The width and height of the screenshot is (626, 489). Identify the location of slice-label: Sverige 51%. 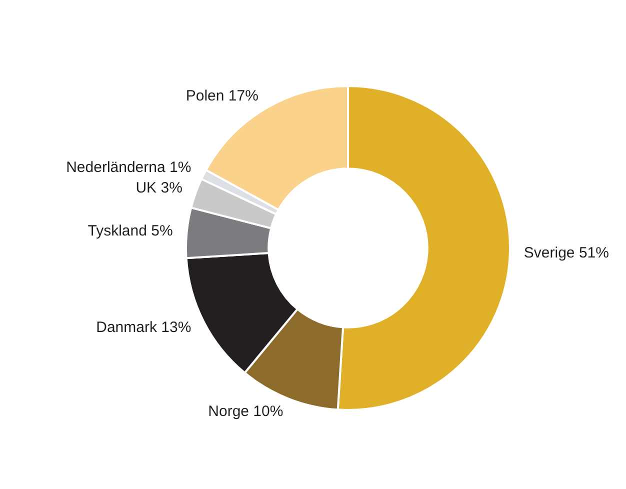
(566, 253).